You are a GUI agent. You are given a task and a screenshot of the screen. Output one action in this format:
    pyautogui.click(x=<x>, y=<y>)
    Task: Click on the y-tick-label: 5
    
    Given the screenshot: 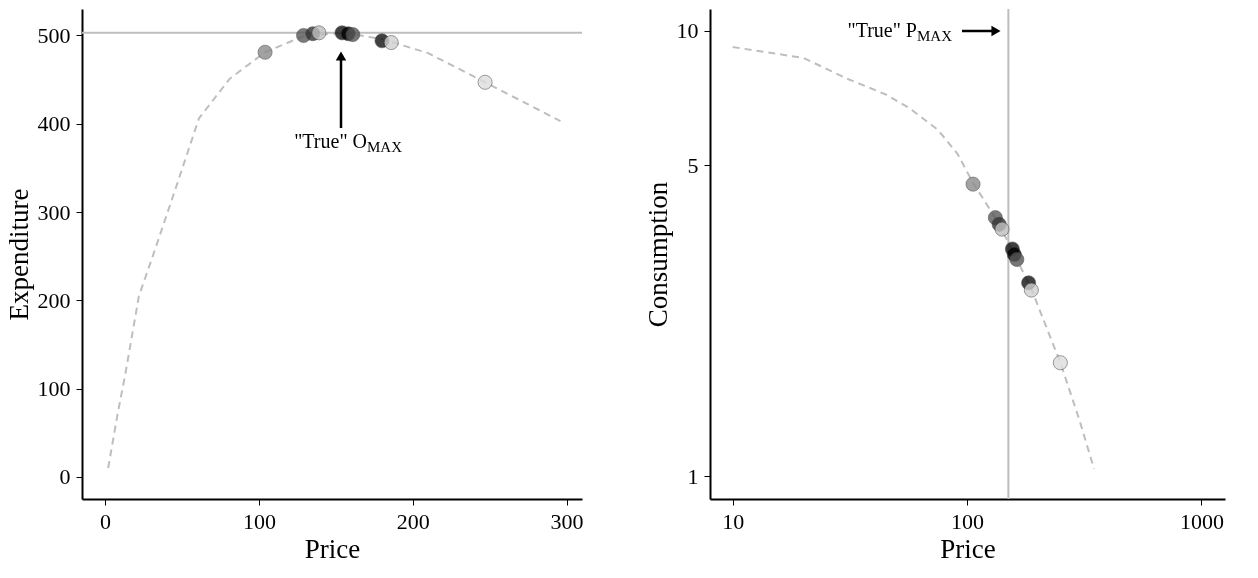 What is the action you would take?
    pyautogui.click(x=693, y=165)
    